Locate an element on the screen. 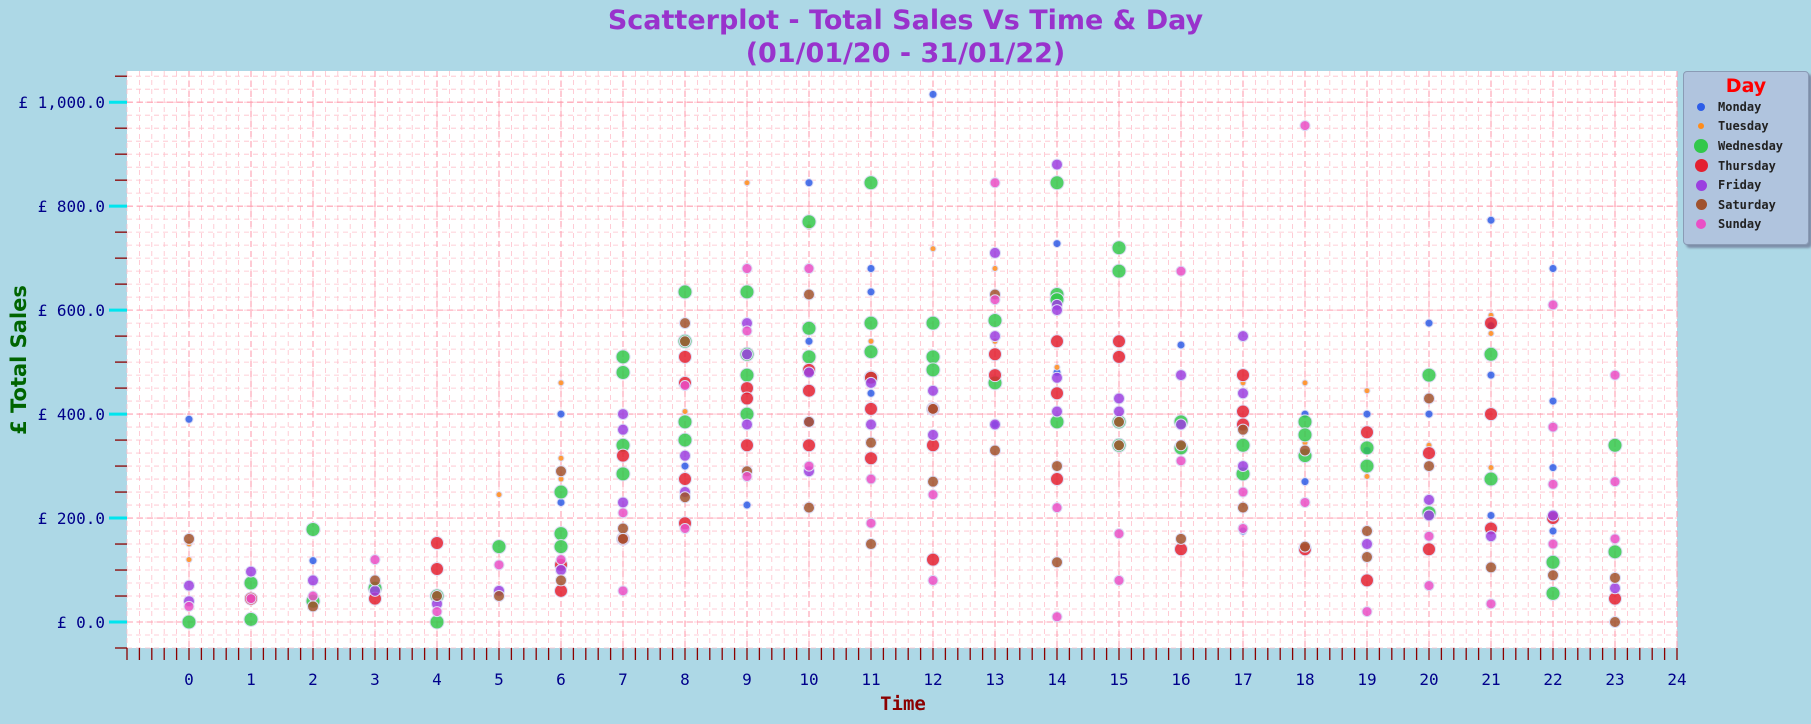 The image size is (1811, 724). x-tick-label: 7 is located at coordinates (623, 679).